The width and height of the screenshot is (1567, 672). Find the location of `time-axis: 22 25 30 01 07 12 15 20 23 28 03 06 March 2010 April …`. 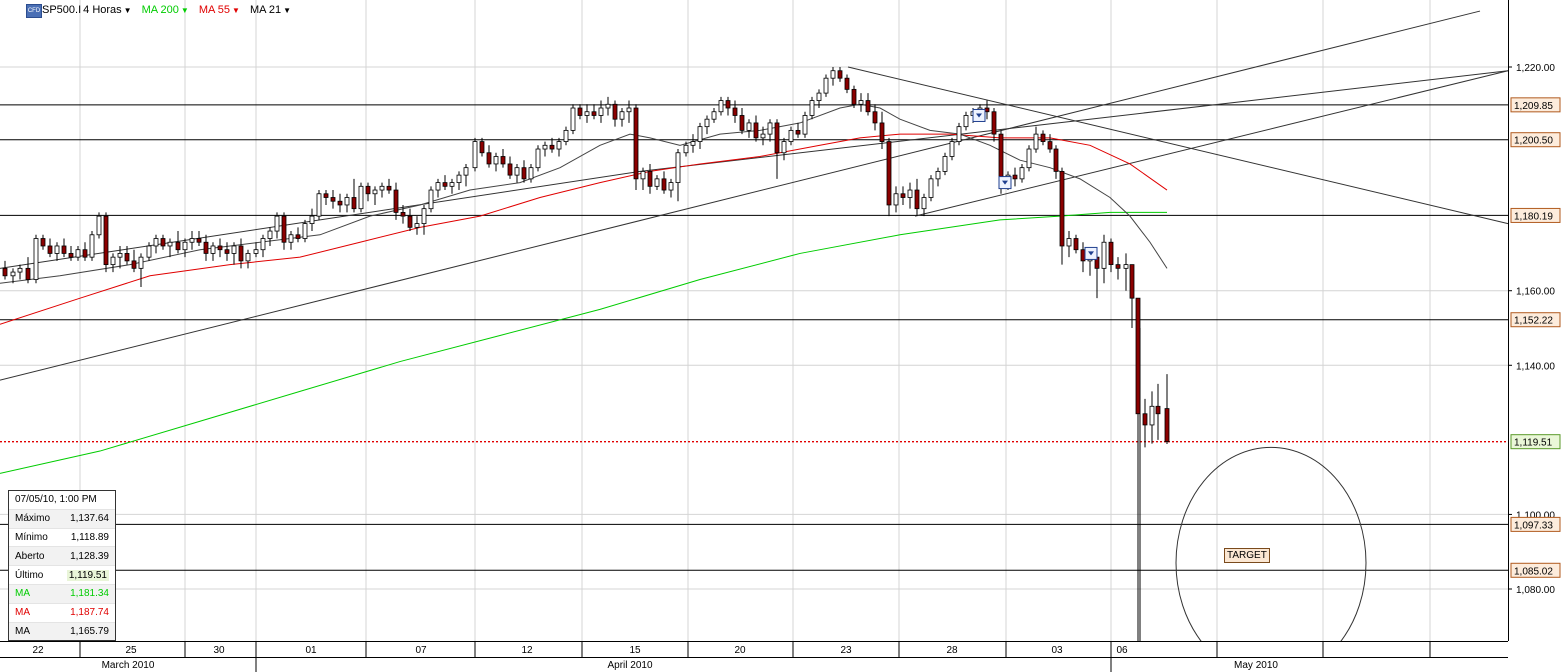

time-axis: 22 25 30 01 07 12 15 20 23 28 03 06 March 2010 April … is located at coordinates (783, 656).